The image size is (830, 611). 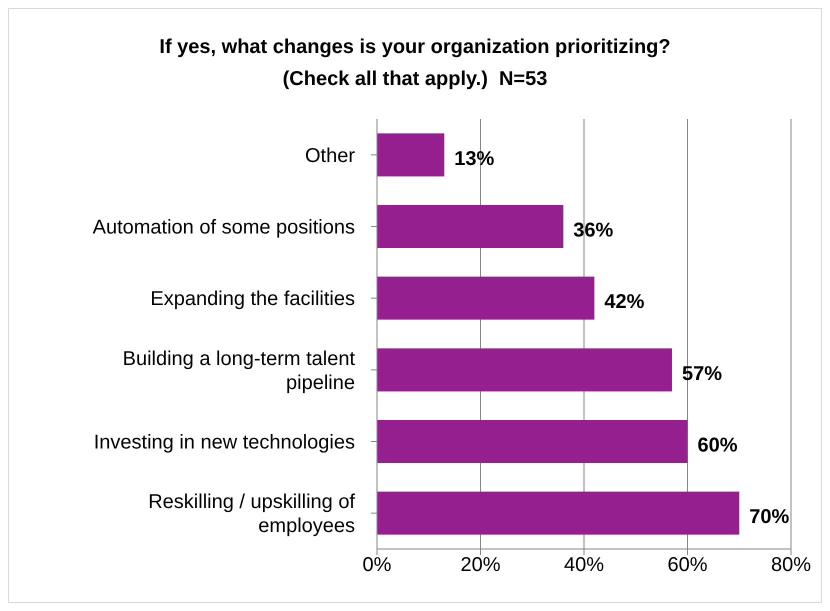 What do you see at coordinates (791, 565) in the screenshot?
I see `x-tick-label: 80%` at bounding box center [791, 565].